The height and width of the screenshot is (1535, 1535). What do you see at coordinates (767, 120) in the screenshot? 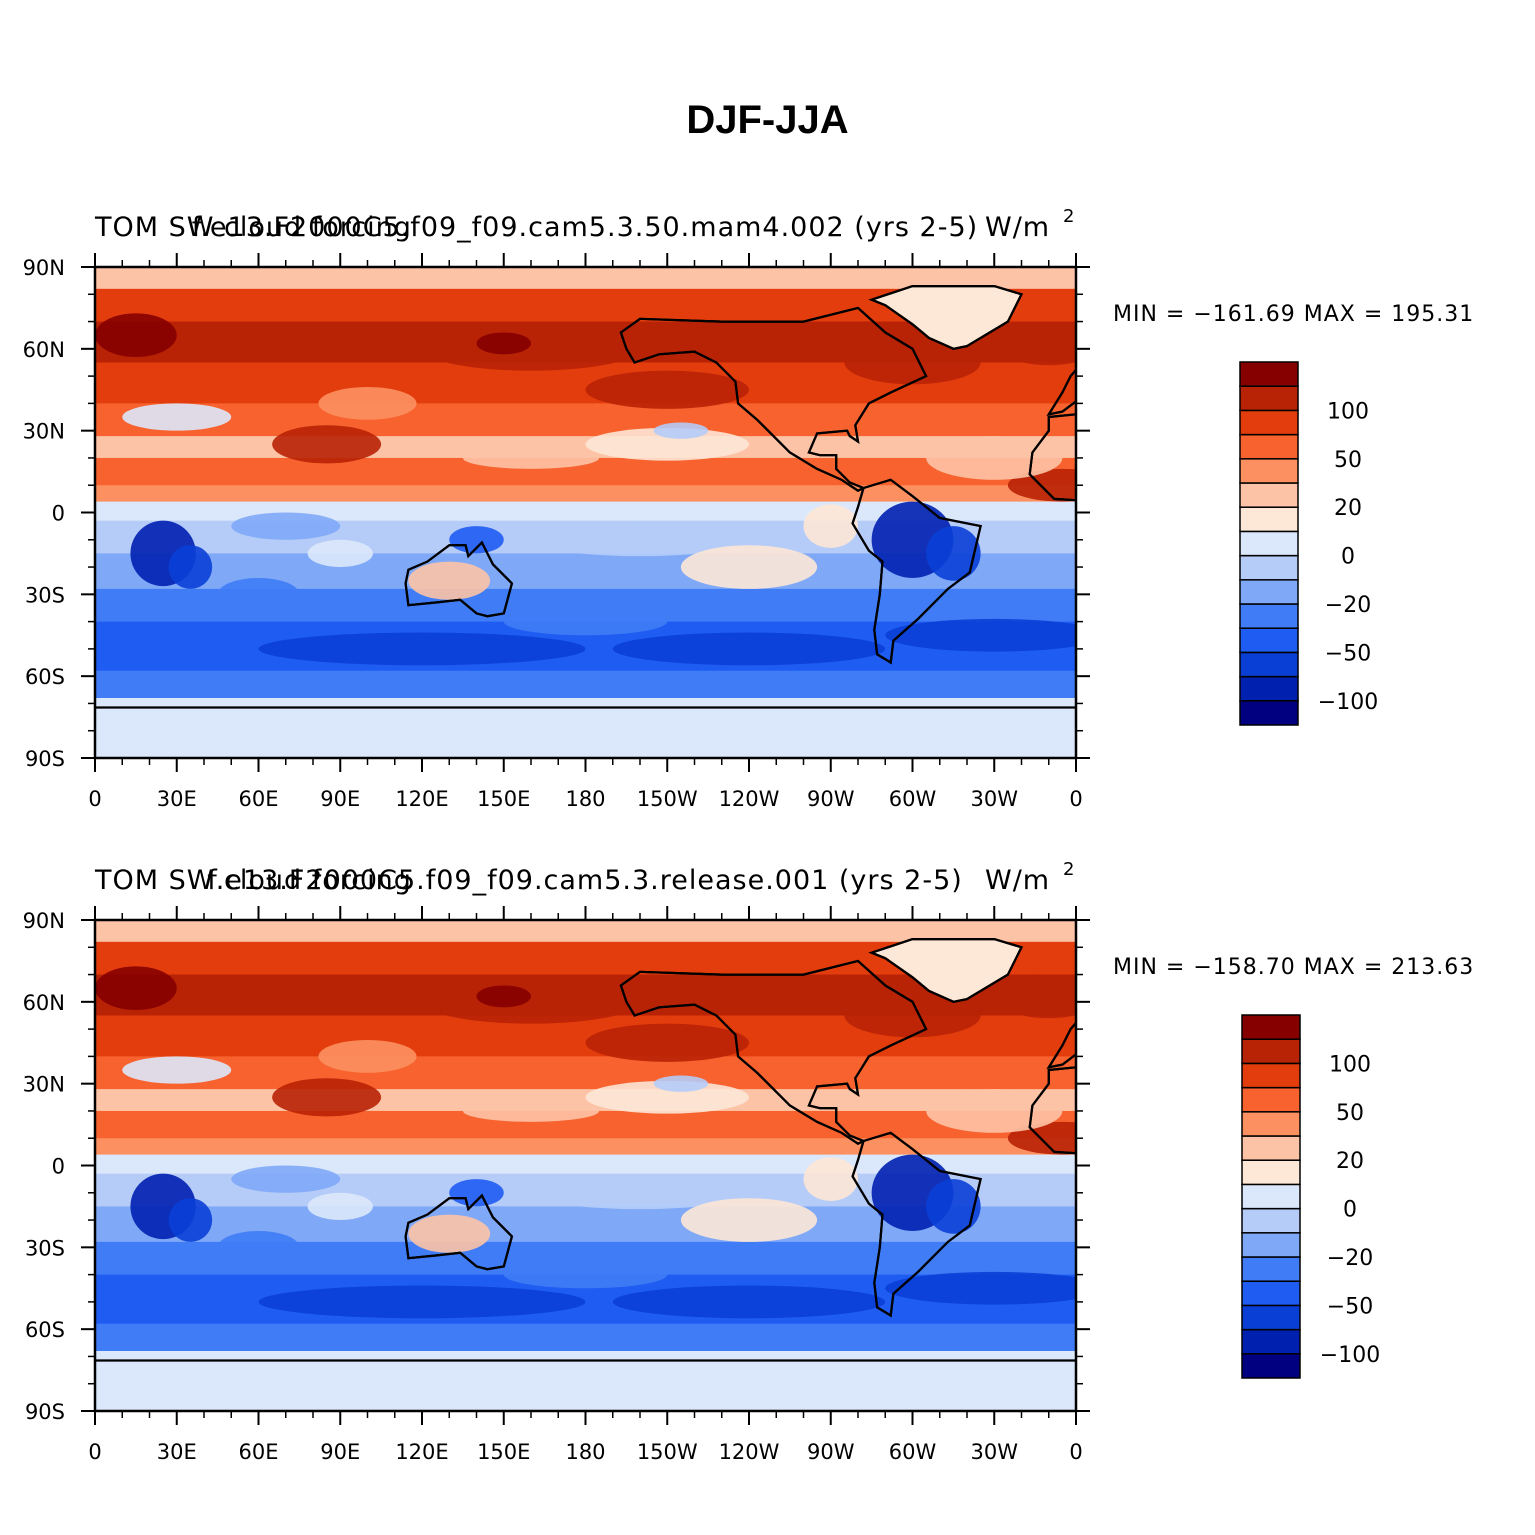
I see `figure-title: DJF-JJA` at bounding box center [767, 120].